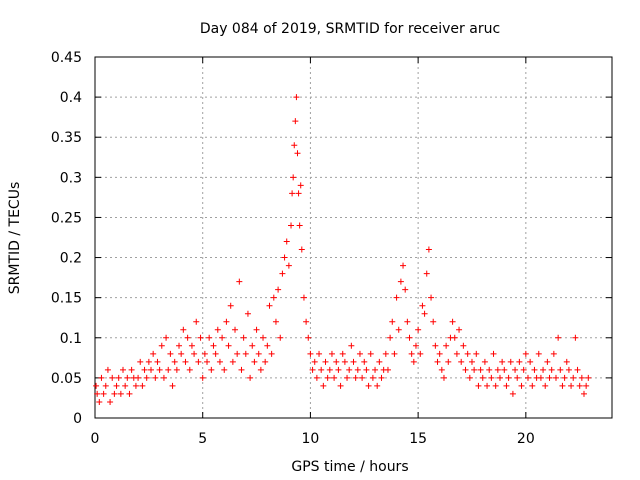 The height and width of the screenshot is (480, 640). What do you see at coordinates (311, 439) in the screenshot?
I see `x-tick-label: 10` at bounding box center [311, 439].